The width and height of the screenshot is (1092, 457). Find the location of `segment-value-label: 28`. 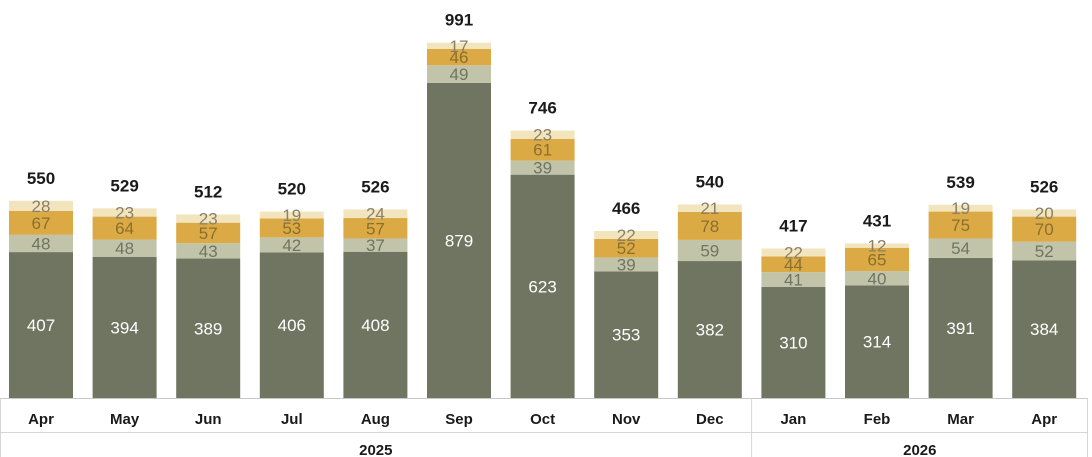

segment-value-label: 28 is located at coordinates (41, 206).